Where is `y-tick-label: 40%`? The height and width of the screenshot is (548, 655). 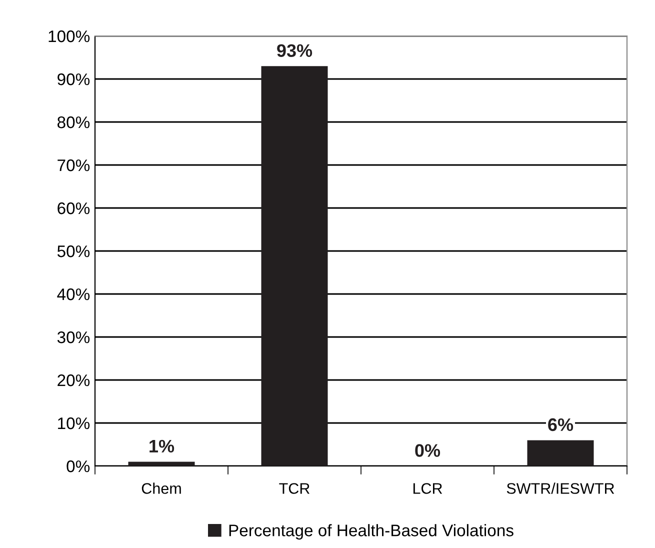 y-tick-label: 40% is located at coordinates (73, 294).